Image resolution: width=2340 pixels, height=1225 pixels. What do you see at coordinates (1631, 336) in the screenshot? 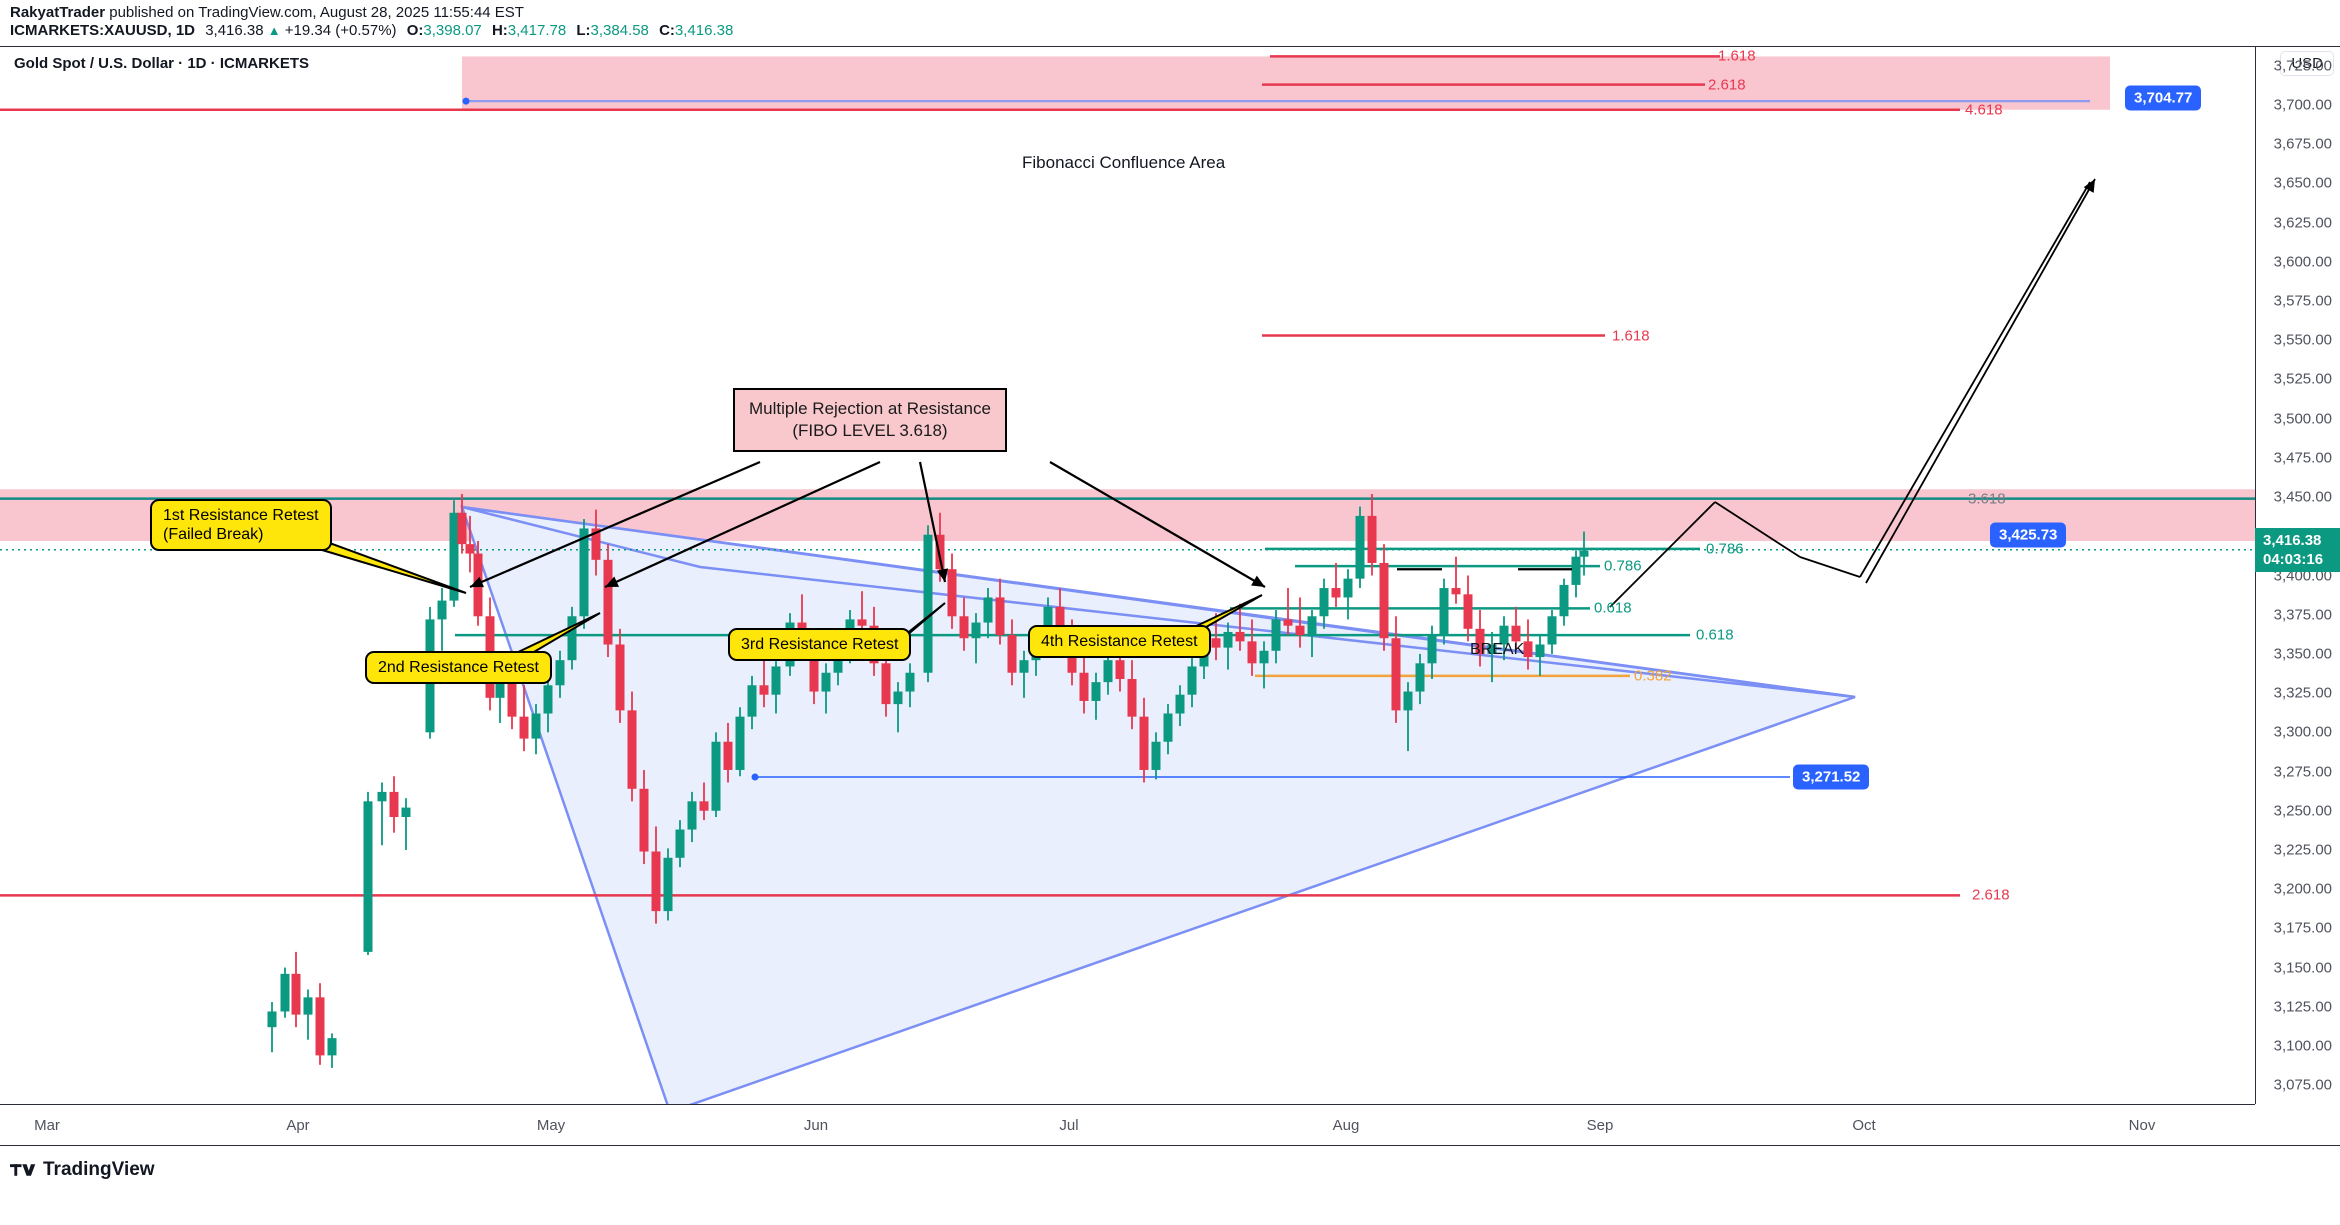
I see `fib-level-label: 1.618` at bounding box center [1631, 336].